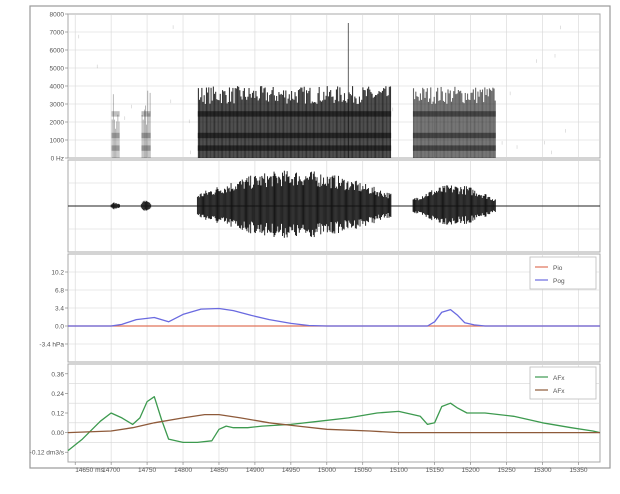  Describe the element at coordinates (559, 378) in the screenshot. I see `legend-afx-green-label: AFx` at that location.